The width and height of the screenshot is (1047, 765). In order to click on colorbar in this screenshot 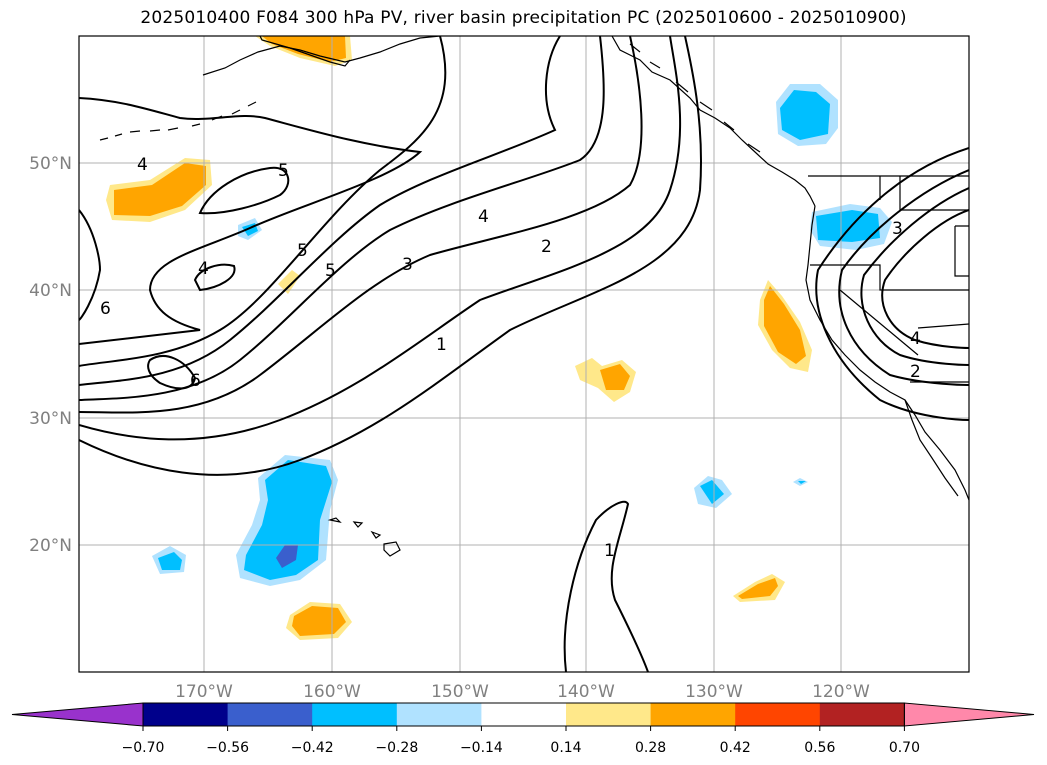, I will do `click(523, 714)`.